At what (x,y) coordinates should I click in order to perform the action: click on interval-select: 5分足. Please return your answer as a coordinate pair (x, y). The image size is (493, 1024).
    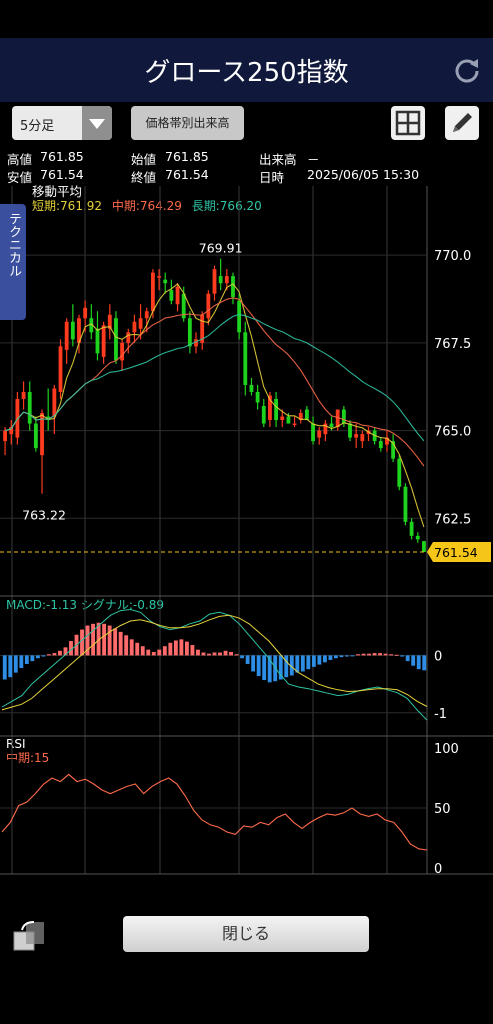
    Looking at the image, I should click on (62, 123).